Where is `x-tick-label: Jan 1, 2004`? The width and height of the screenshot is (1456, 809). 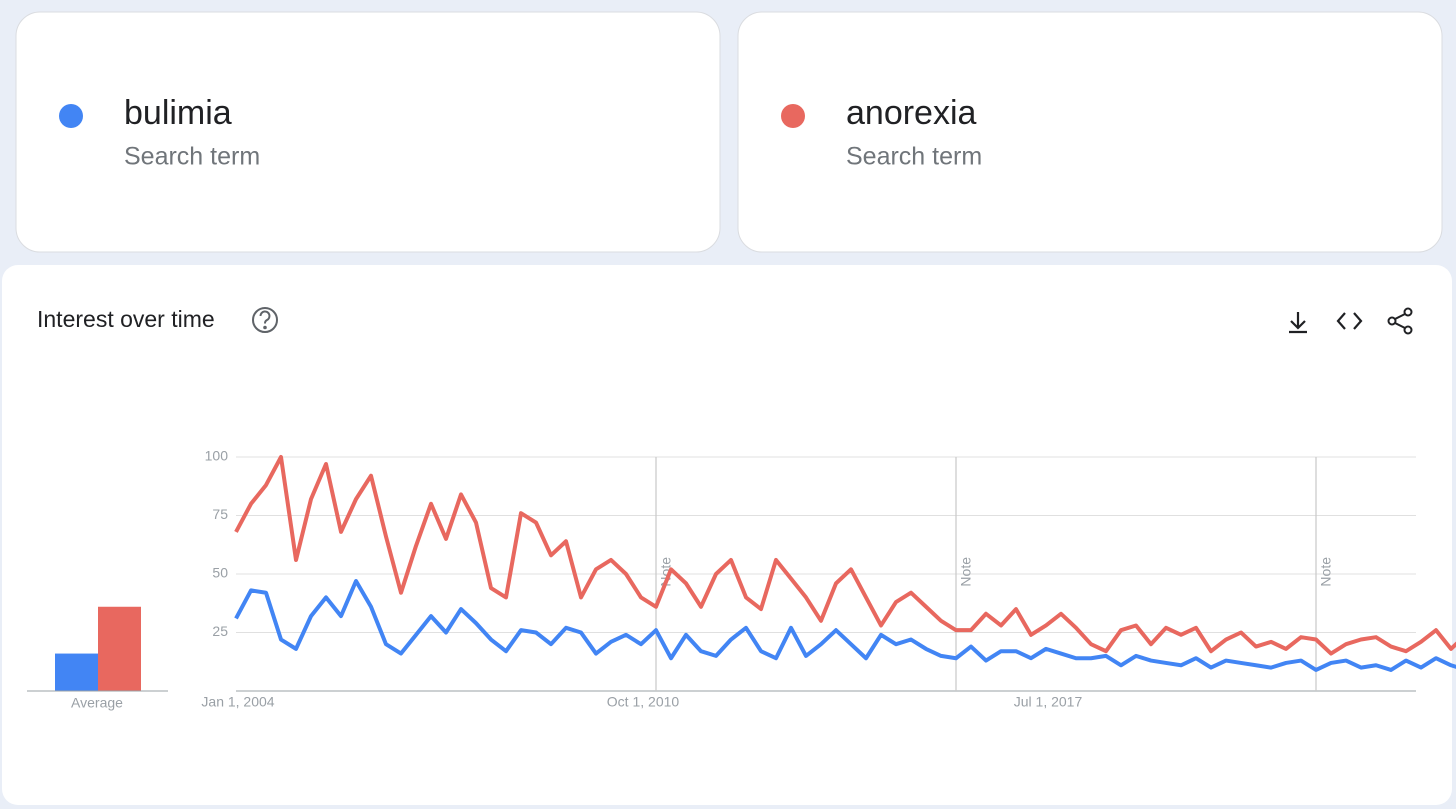
x-tick-label: Jan 1, 2004 is located at coordinates (237, 702).